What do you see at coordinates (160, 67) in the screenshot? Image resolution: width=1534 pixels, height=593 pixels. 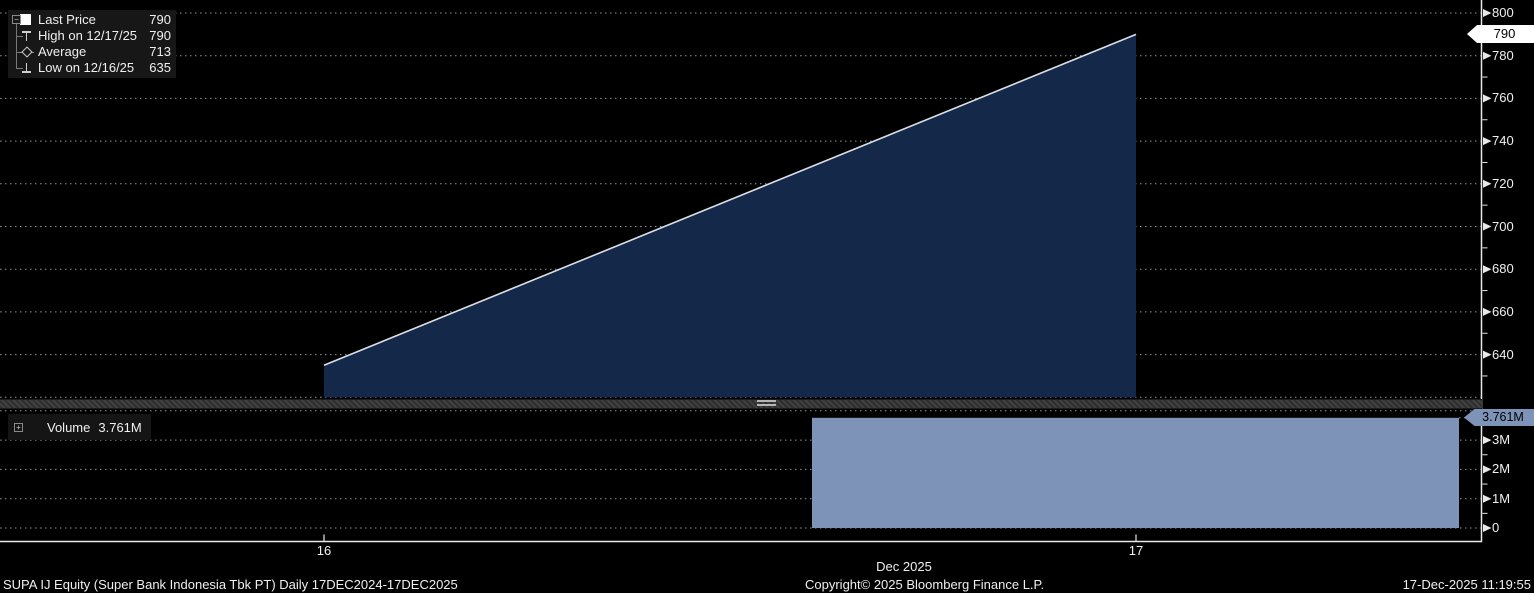 I see `legend-value: 635` at bounding box center [160, 67].